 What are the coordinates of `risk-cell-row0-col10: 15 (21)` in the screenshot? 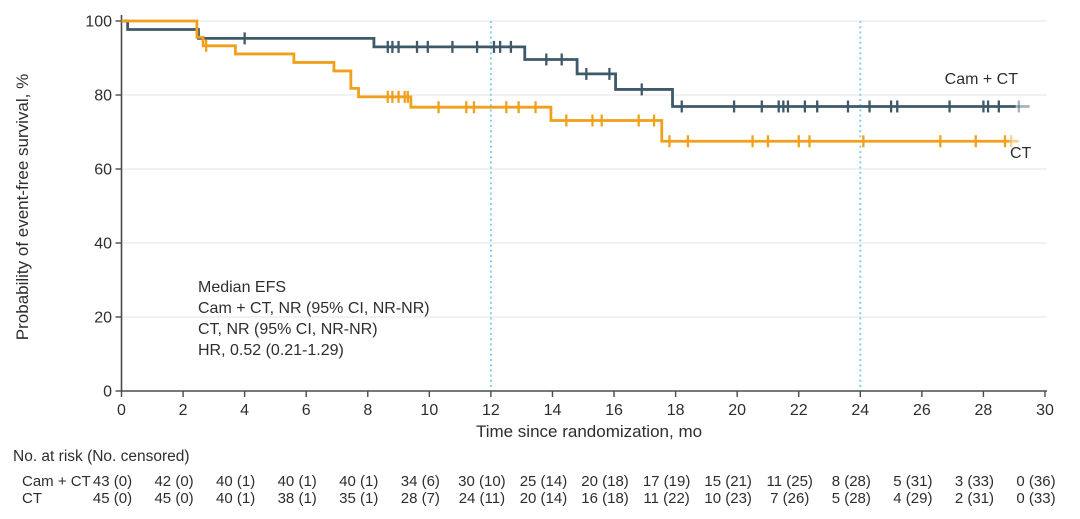 It's located at (728, 481).